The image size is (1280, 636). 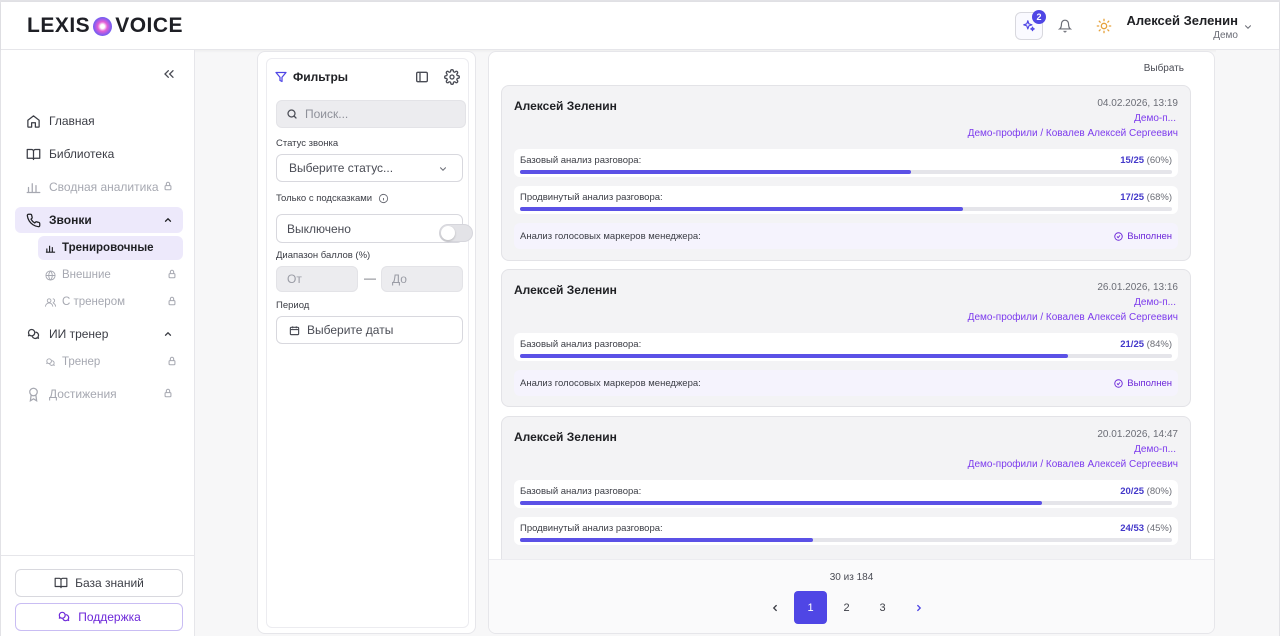 What do you see at coordinates (293, 305) in the screenshot?
I see `period-label: Период` at bounding box center [293, 305].